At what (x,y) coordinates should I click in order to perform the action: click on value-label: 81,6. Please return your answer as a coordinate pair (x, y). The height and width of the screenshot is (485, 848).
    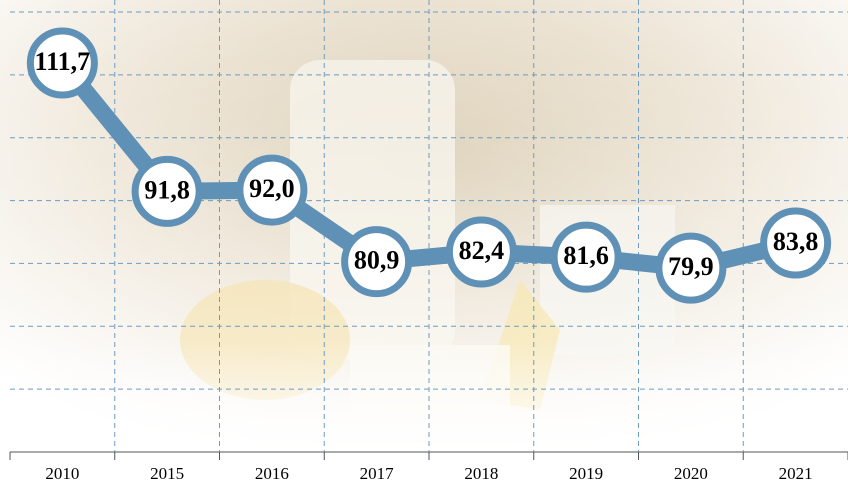
    Looking at the image, I should click on (586, 255).